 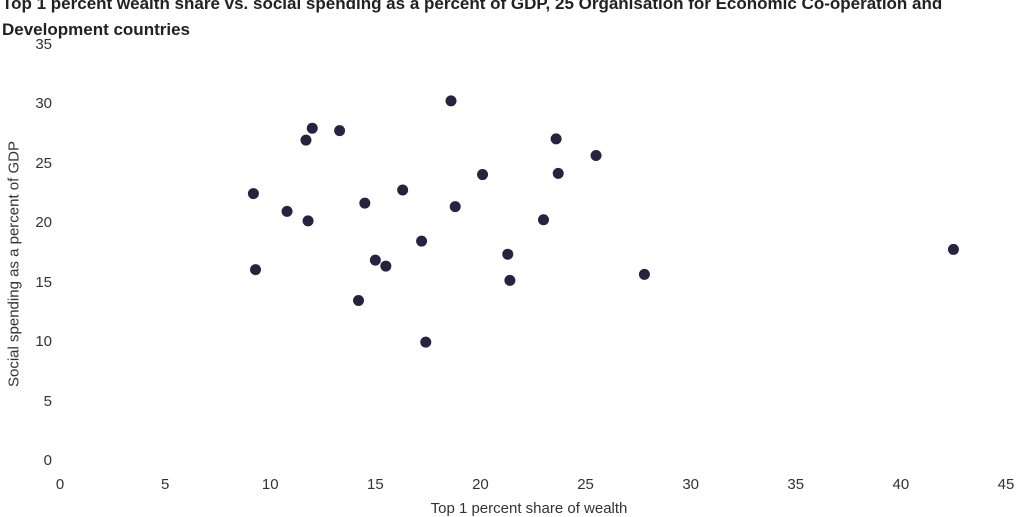 What do you see at coordinates (47, 460) in the screenshot?
I see `y-tick-label: 0` at bounding box center [47, 460].